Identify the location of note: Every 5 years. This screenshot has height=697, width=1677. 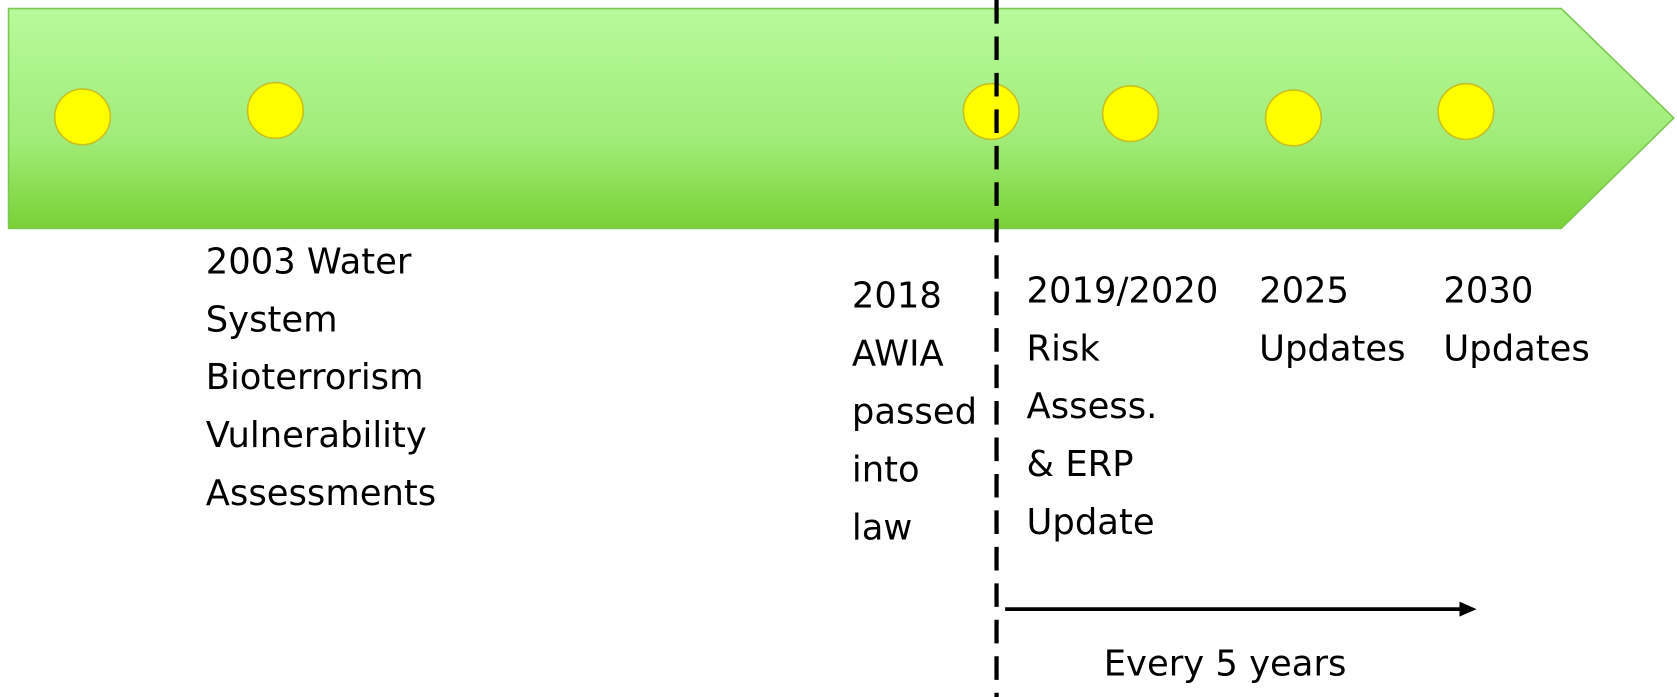
(1225, 664).